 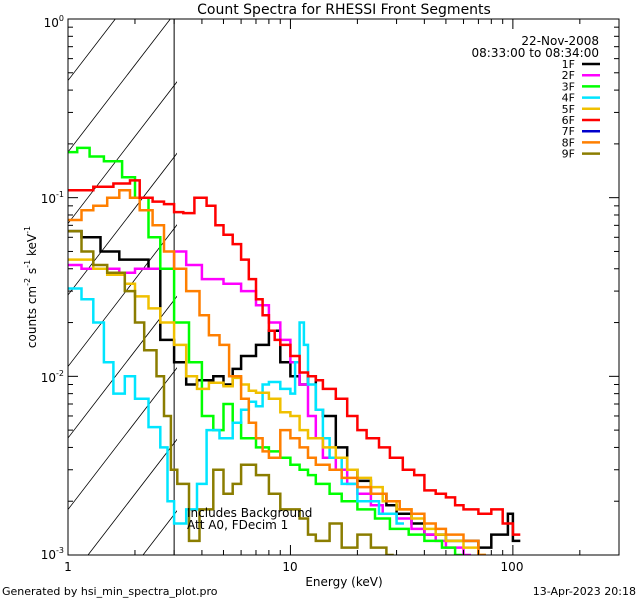 I want to click on observation-date: 22-Nov-2008, so click(x=560, y=41).